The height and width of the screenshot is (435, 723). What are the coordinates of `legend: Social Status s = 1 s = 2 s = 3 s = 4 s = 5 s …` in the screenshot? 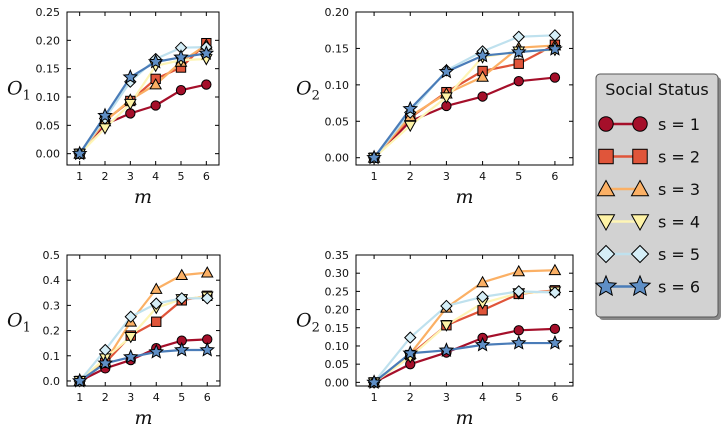 It's located at (657, 196).